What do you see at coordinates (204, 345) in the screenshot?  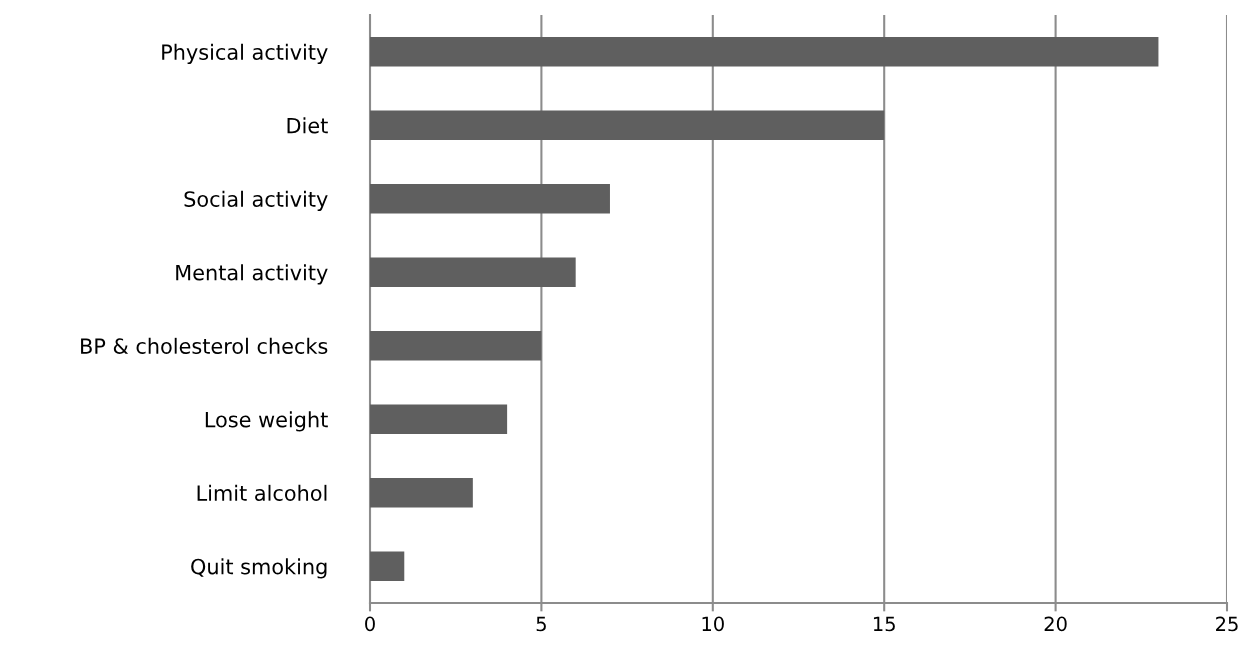 I see `y-tick-label: BP & cholesterol checks` at bounding box center [204, 345].